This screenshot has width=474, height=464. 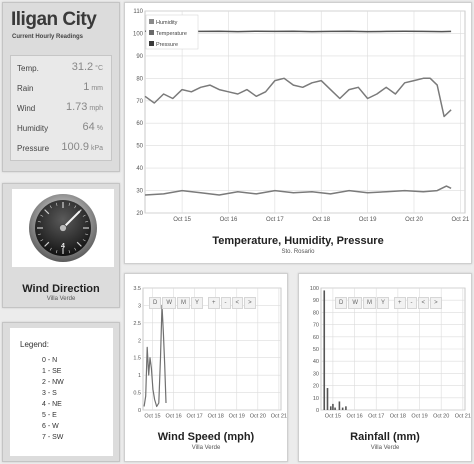 I want to click on y-tick-label: 110, so click(x=138, y=12).